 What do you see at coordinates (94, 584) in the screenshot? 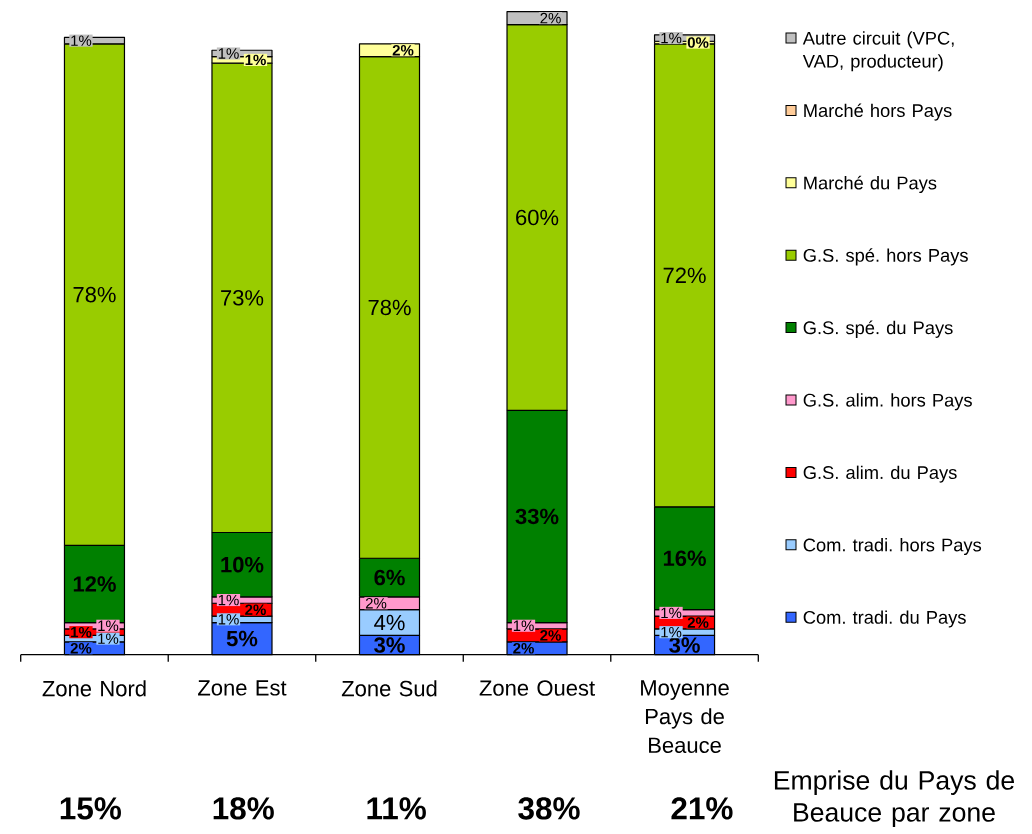
I see `data-label: 12%` at bounding box center [94, 584].